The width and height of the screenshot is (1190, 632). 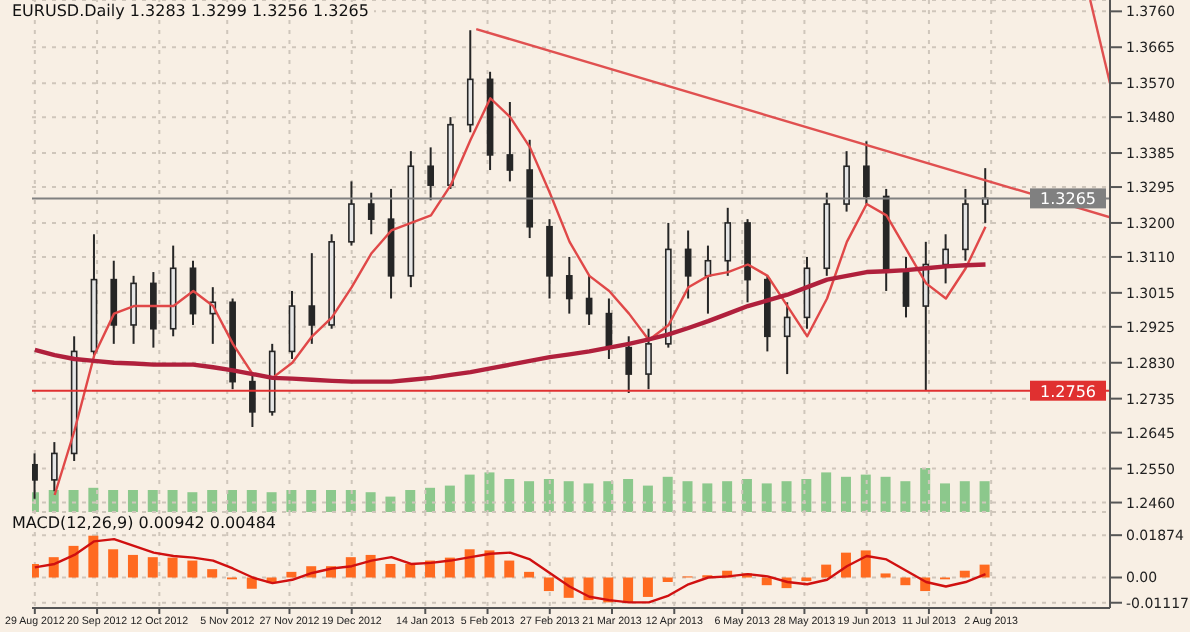 I want to click on ref-line-label: 1.2756, so click(x=1068, y=391).